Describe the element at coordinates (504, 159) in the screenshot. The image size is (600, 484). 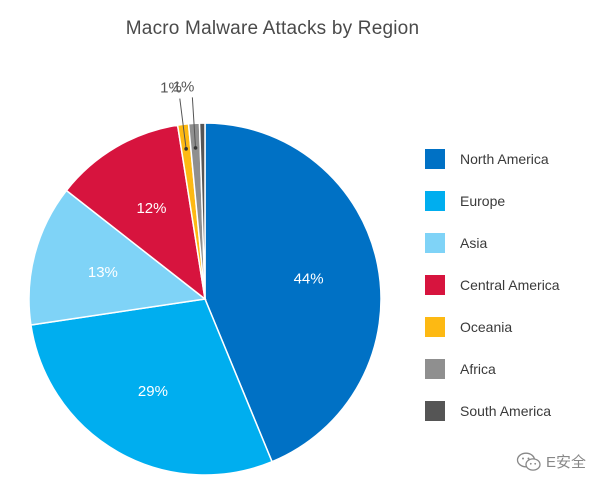
I see `legend-label-north-america: North America` at that location.